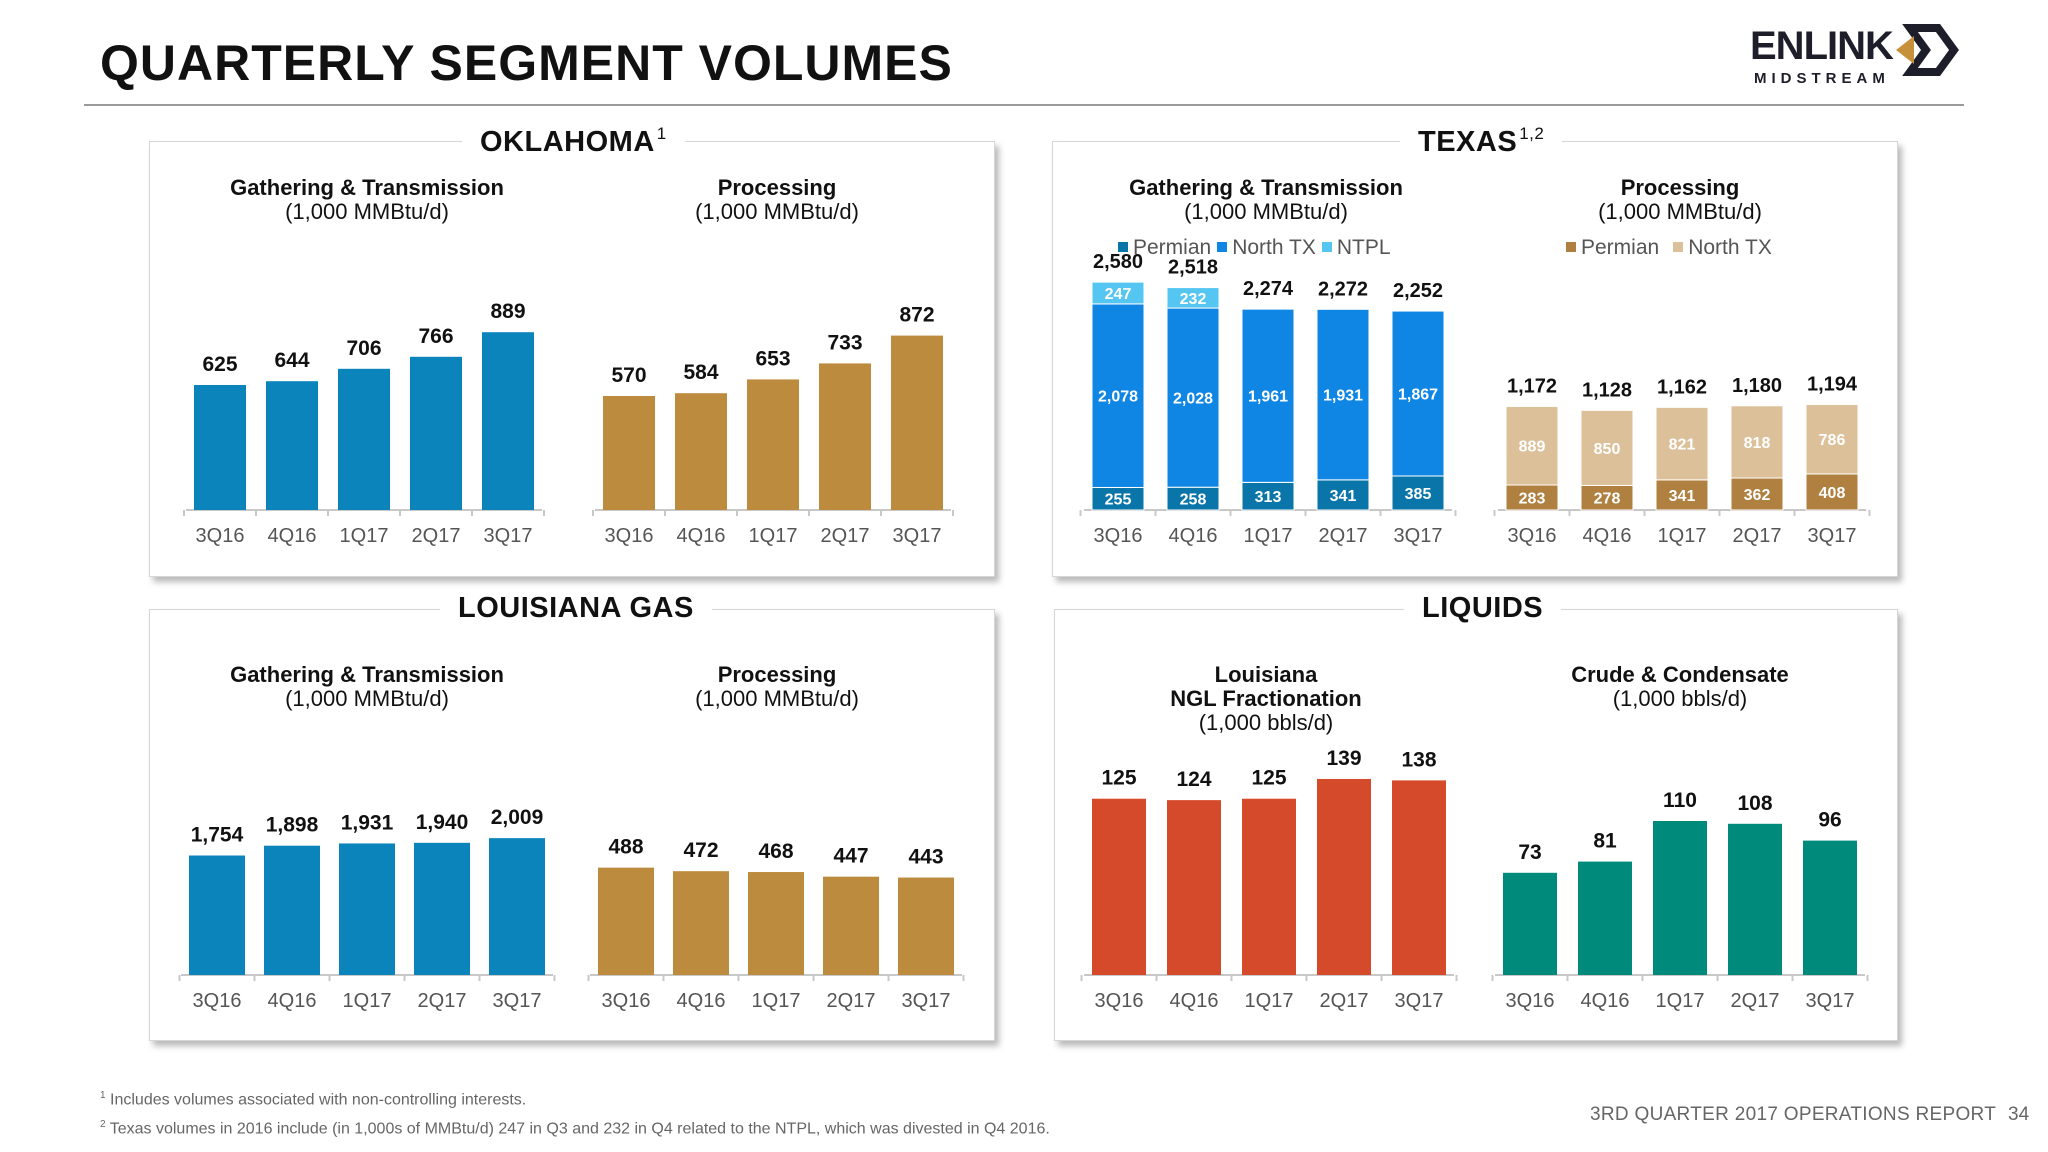 This screenshot has width=2048, height=1152. I want to click on bar-data-label: 125, so click(1118, 778).